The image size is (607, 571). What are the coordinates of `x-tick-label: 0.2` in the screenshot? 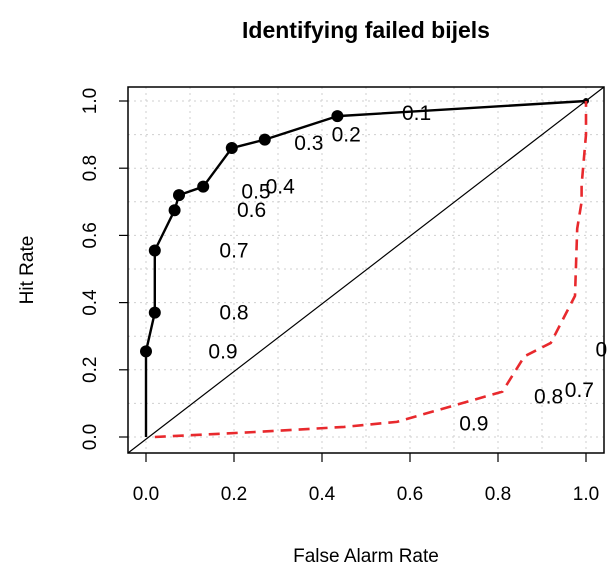 It's located at (234, 494).